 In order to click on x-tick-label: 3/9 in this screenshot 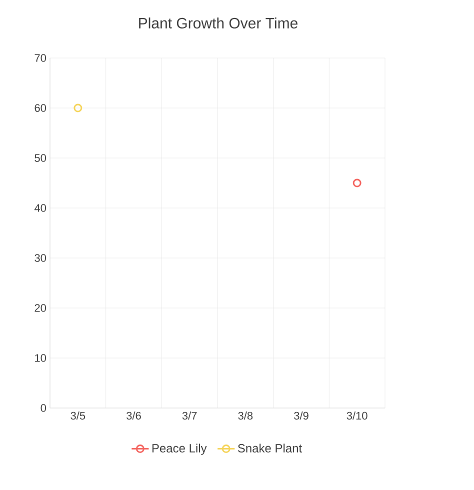, I will do `click(301, 416)`.